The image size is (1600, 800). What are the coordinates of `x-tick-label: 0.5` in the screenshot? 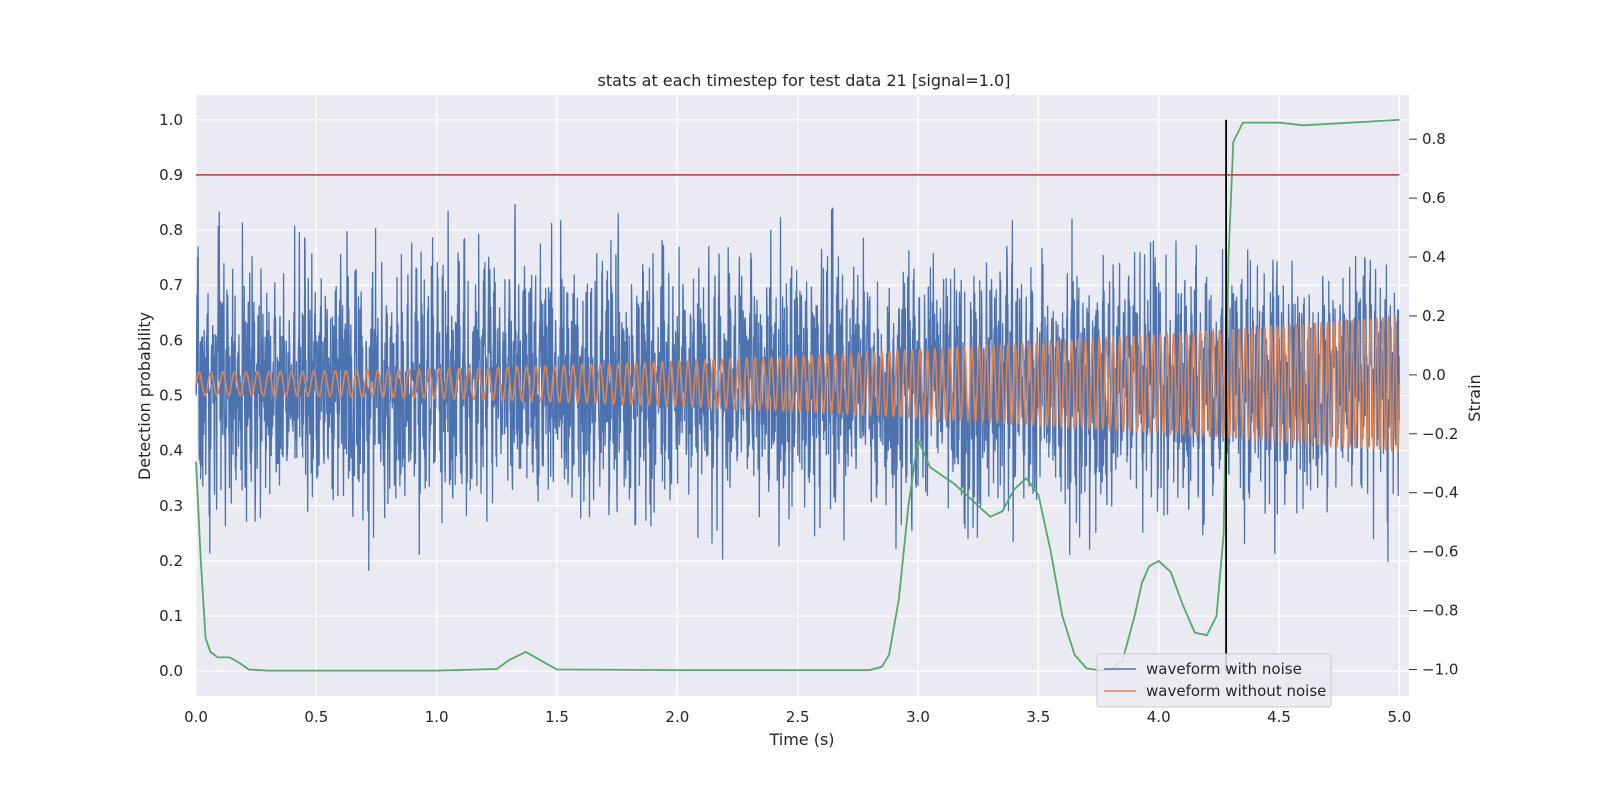 It's located at (316, 717).